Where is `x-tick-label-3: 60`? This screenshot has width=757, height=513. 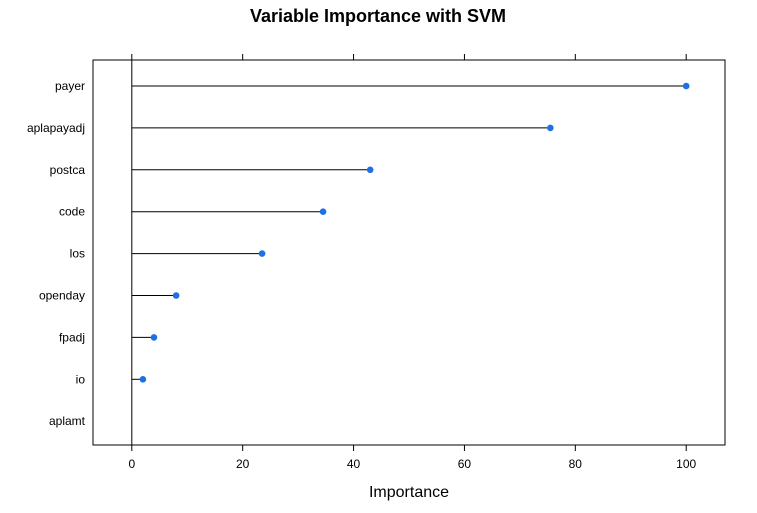 x-tick-label-3: 60 is located at coordinates (465, 464).